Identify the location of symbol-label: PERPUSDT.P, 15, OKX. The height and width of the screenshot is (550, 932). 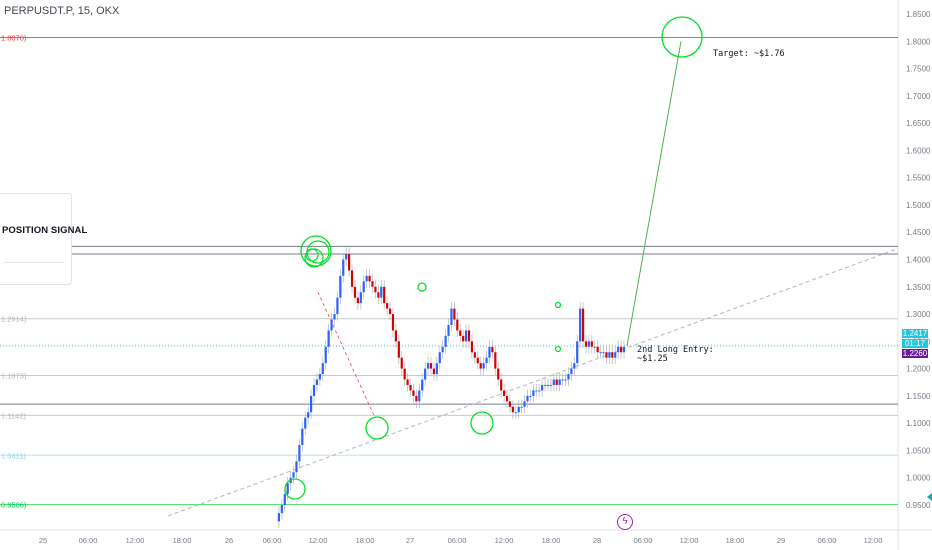
(62, 11).